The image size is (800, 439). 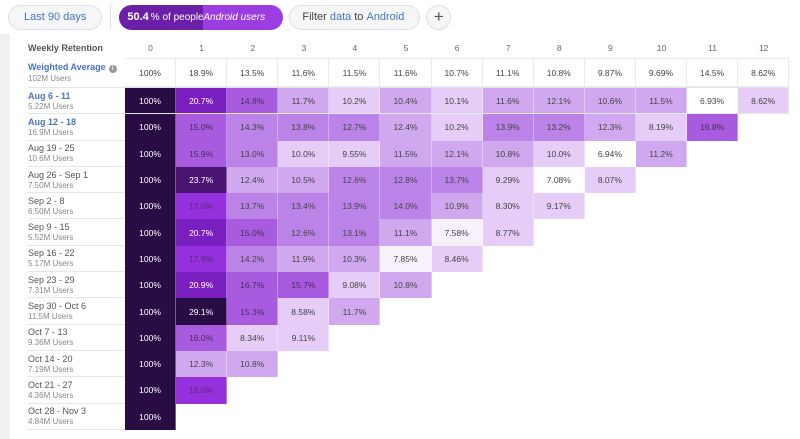 What do you see at coordinates (355, 285) in the screenshot?
I see `retention-cell: 9.08%` at bounding box center [355, 285].